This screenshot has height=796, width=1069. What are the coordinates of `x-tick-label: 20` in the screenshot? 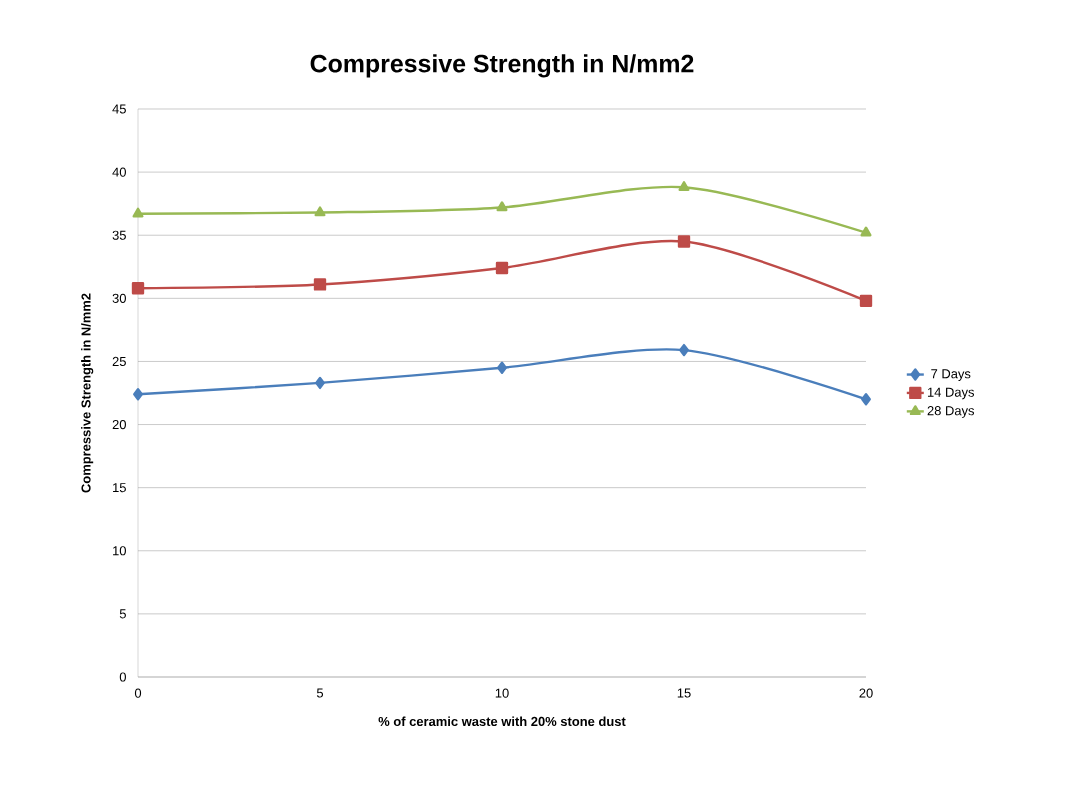 It's located at (866, 693).